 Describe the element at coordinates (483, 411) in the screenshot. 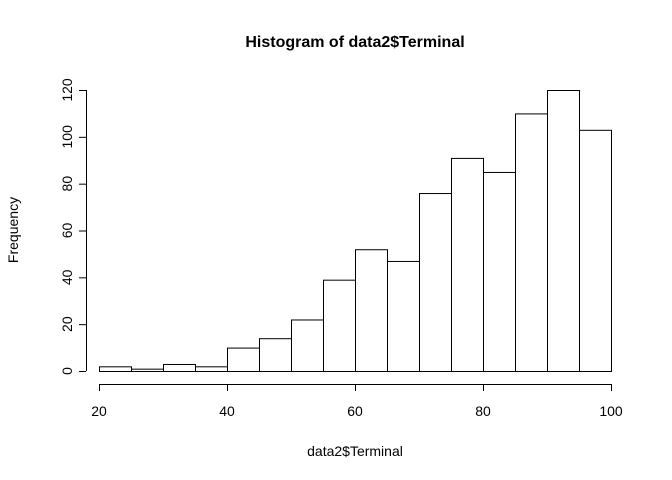

I see `x-tick-label: 80` at that location.